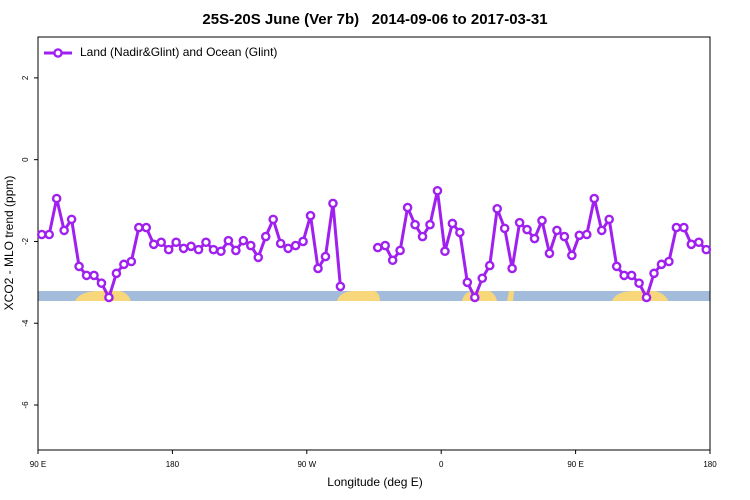 Image resolution: width=750 pixels, height=500 pixels. What do you see at coordinates (9, 243) in the screenshot?
I see `y-axis-label: XCO2 - MLO trend (ppm)` at bounding box center [9, 243].